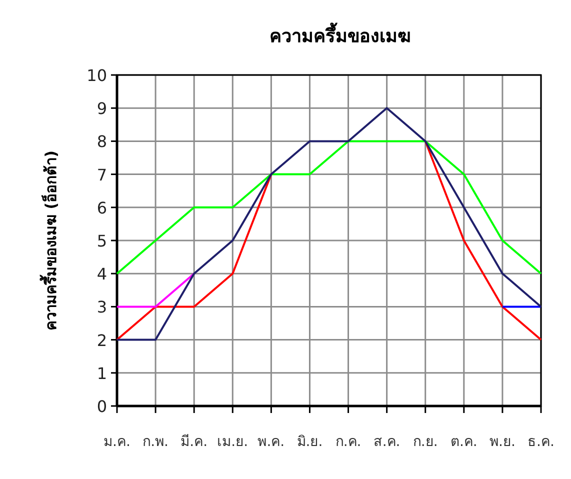  I want to click on x-tick-label: ธ.ค., so click(541, 442).